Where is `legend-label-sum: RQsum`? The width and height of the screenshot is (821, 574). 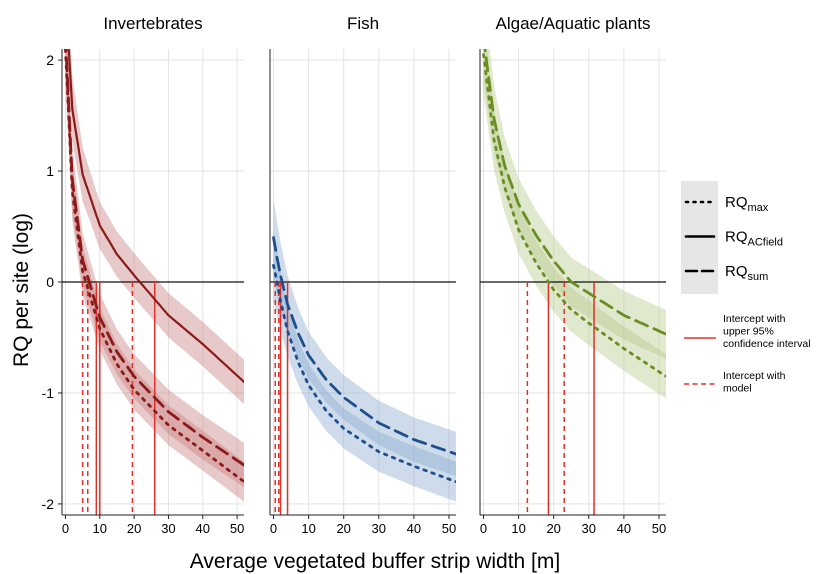 legend-label-sum: RQsum is located at coordinates (746, 273).